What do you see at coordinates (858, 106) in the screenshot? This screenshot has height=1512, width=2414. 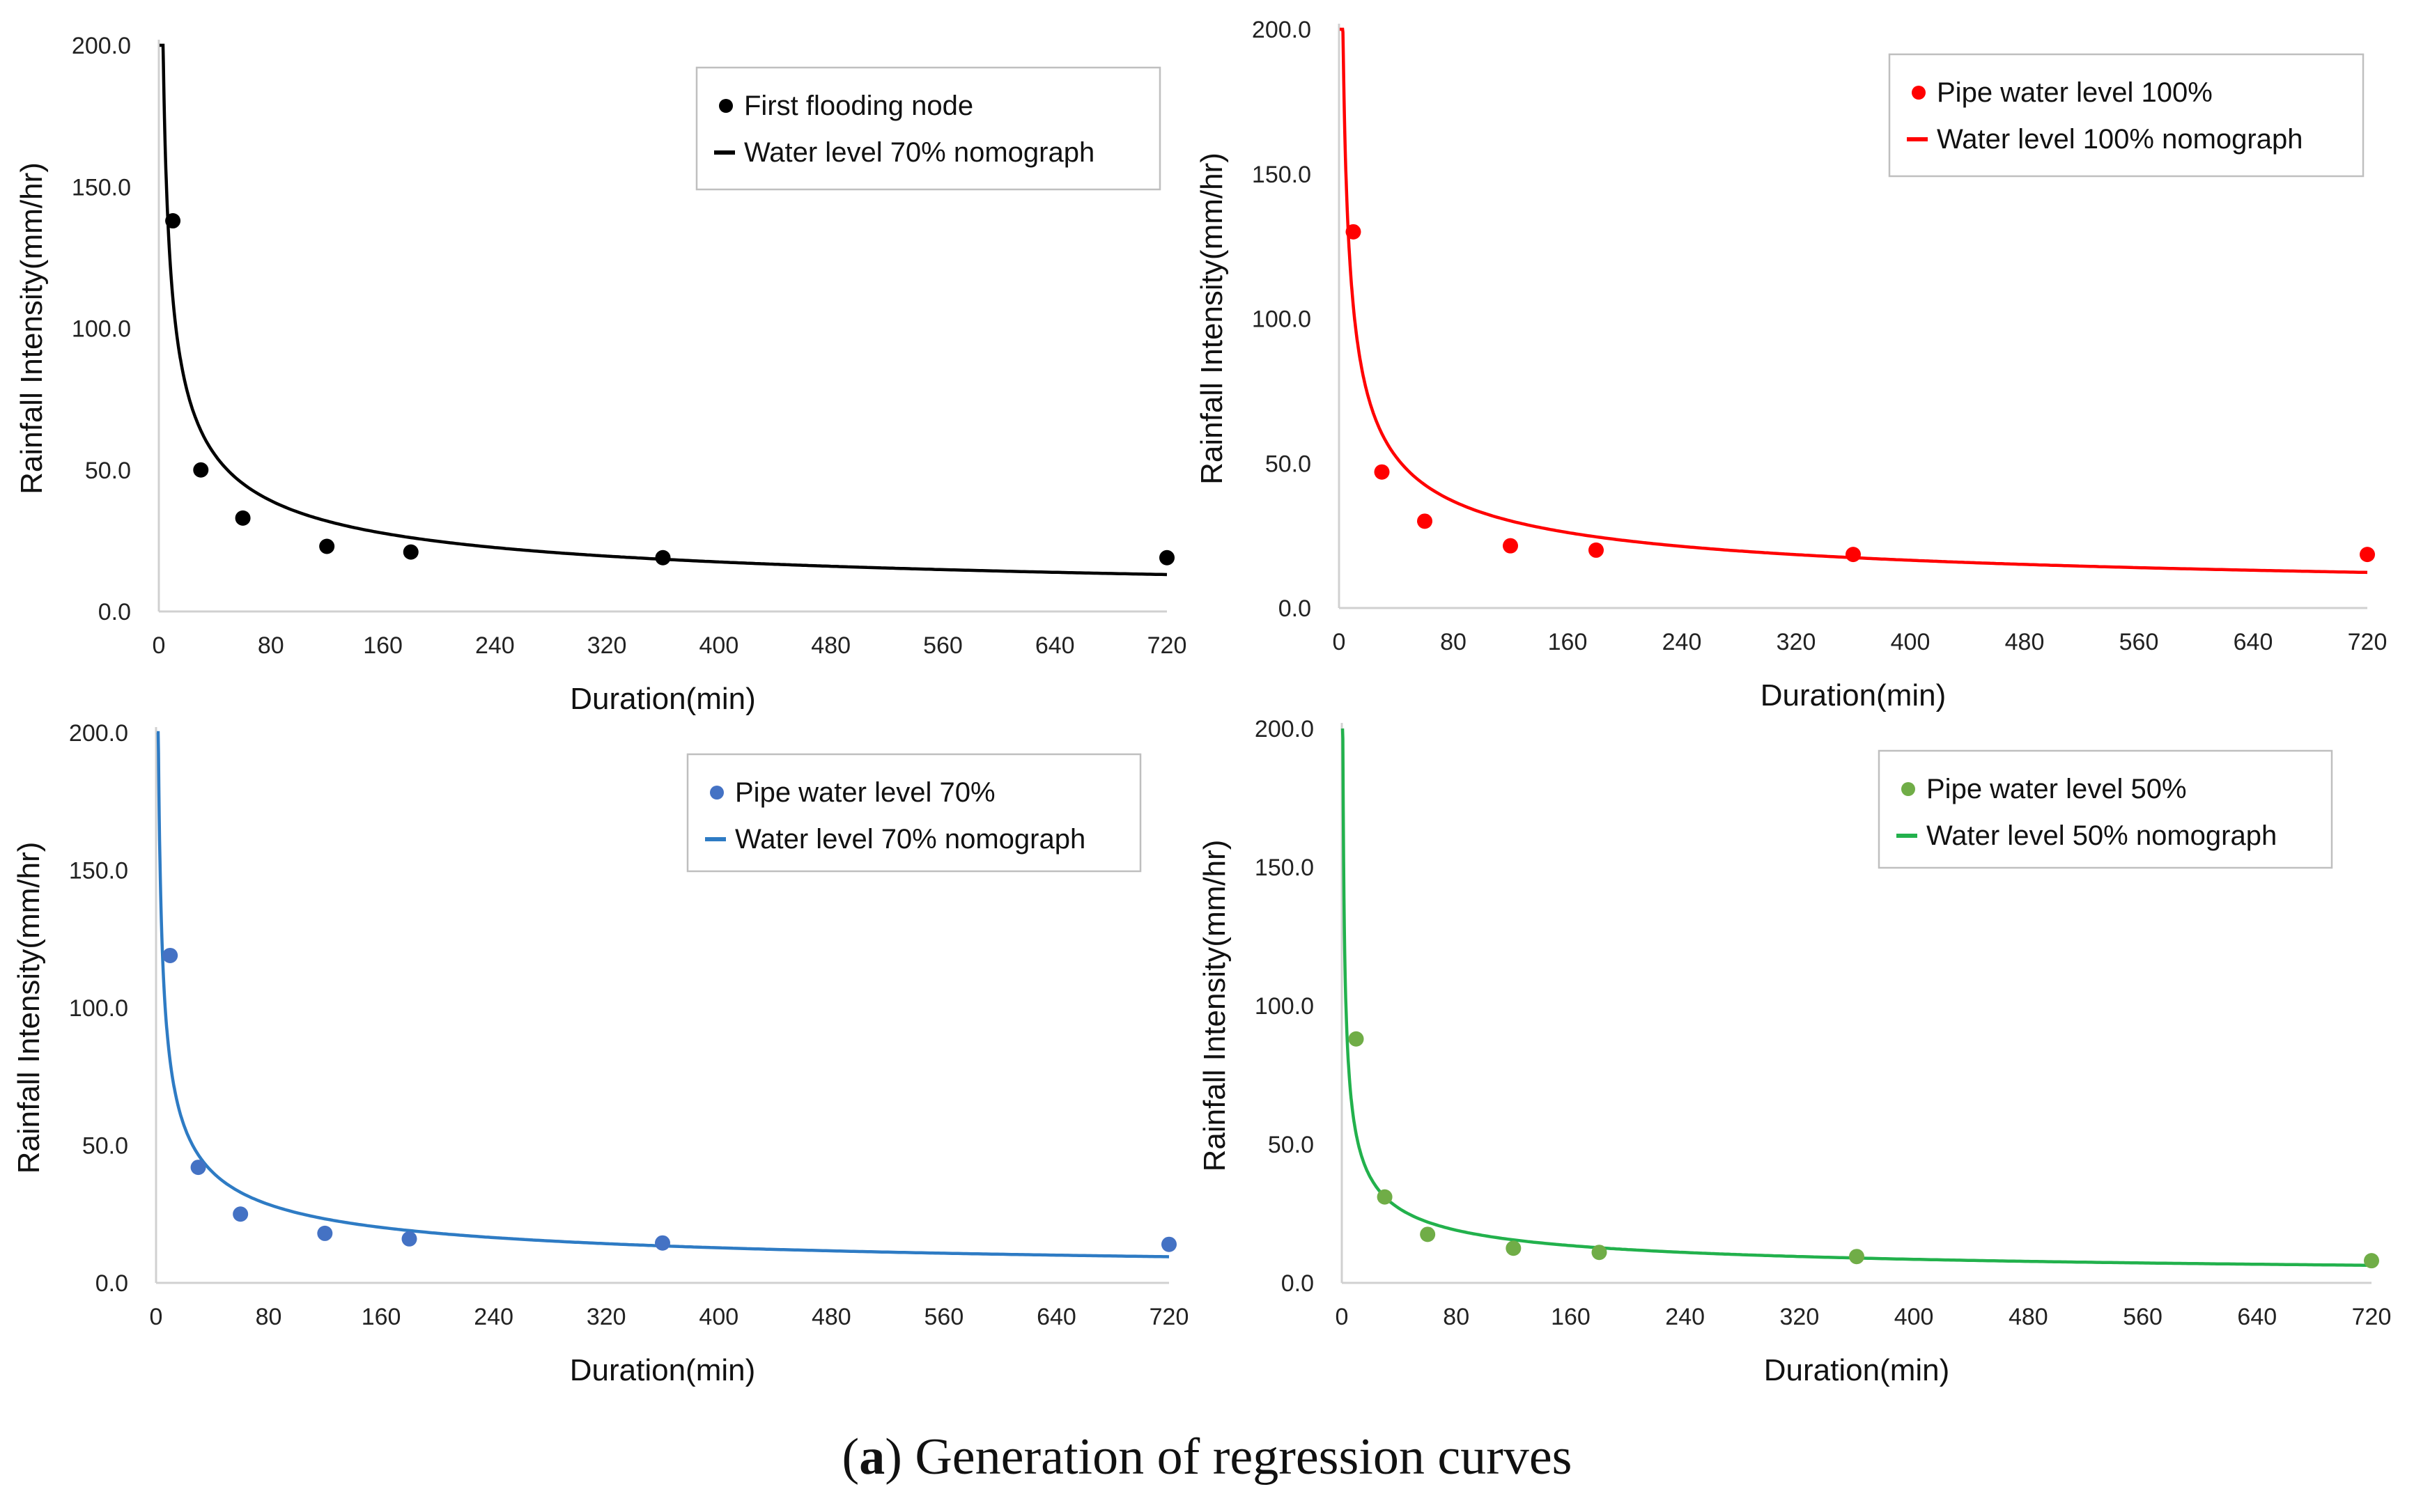 I see `legend-label-points: First flooding node` at bounding box center [858, 106].